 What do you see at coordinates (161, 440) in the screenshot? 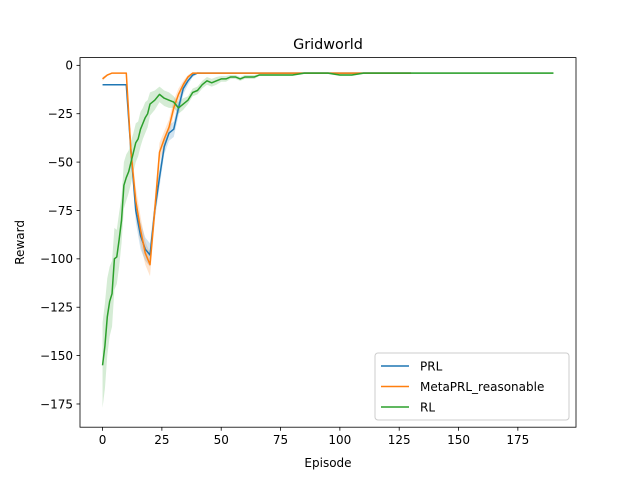
I see `x-tick-label: 25` at bounding box center [161, 440].